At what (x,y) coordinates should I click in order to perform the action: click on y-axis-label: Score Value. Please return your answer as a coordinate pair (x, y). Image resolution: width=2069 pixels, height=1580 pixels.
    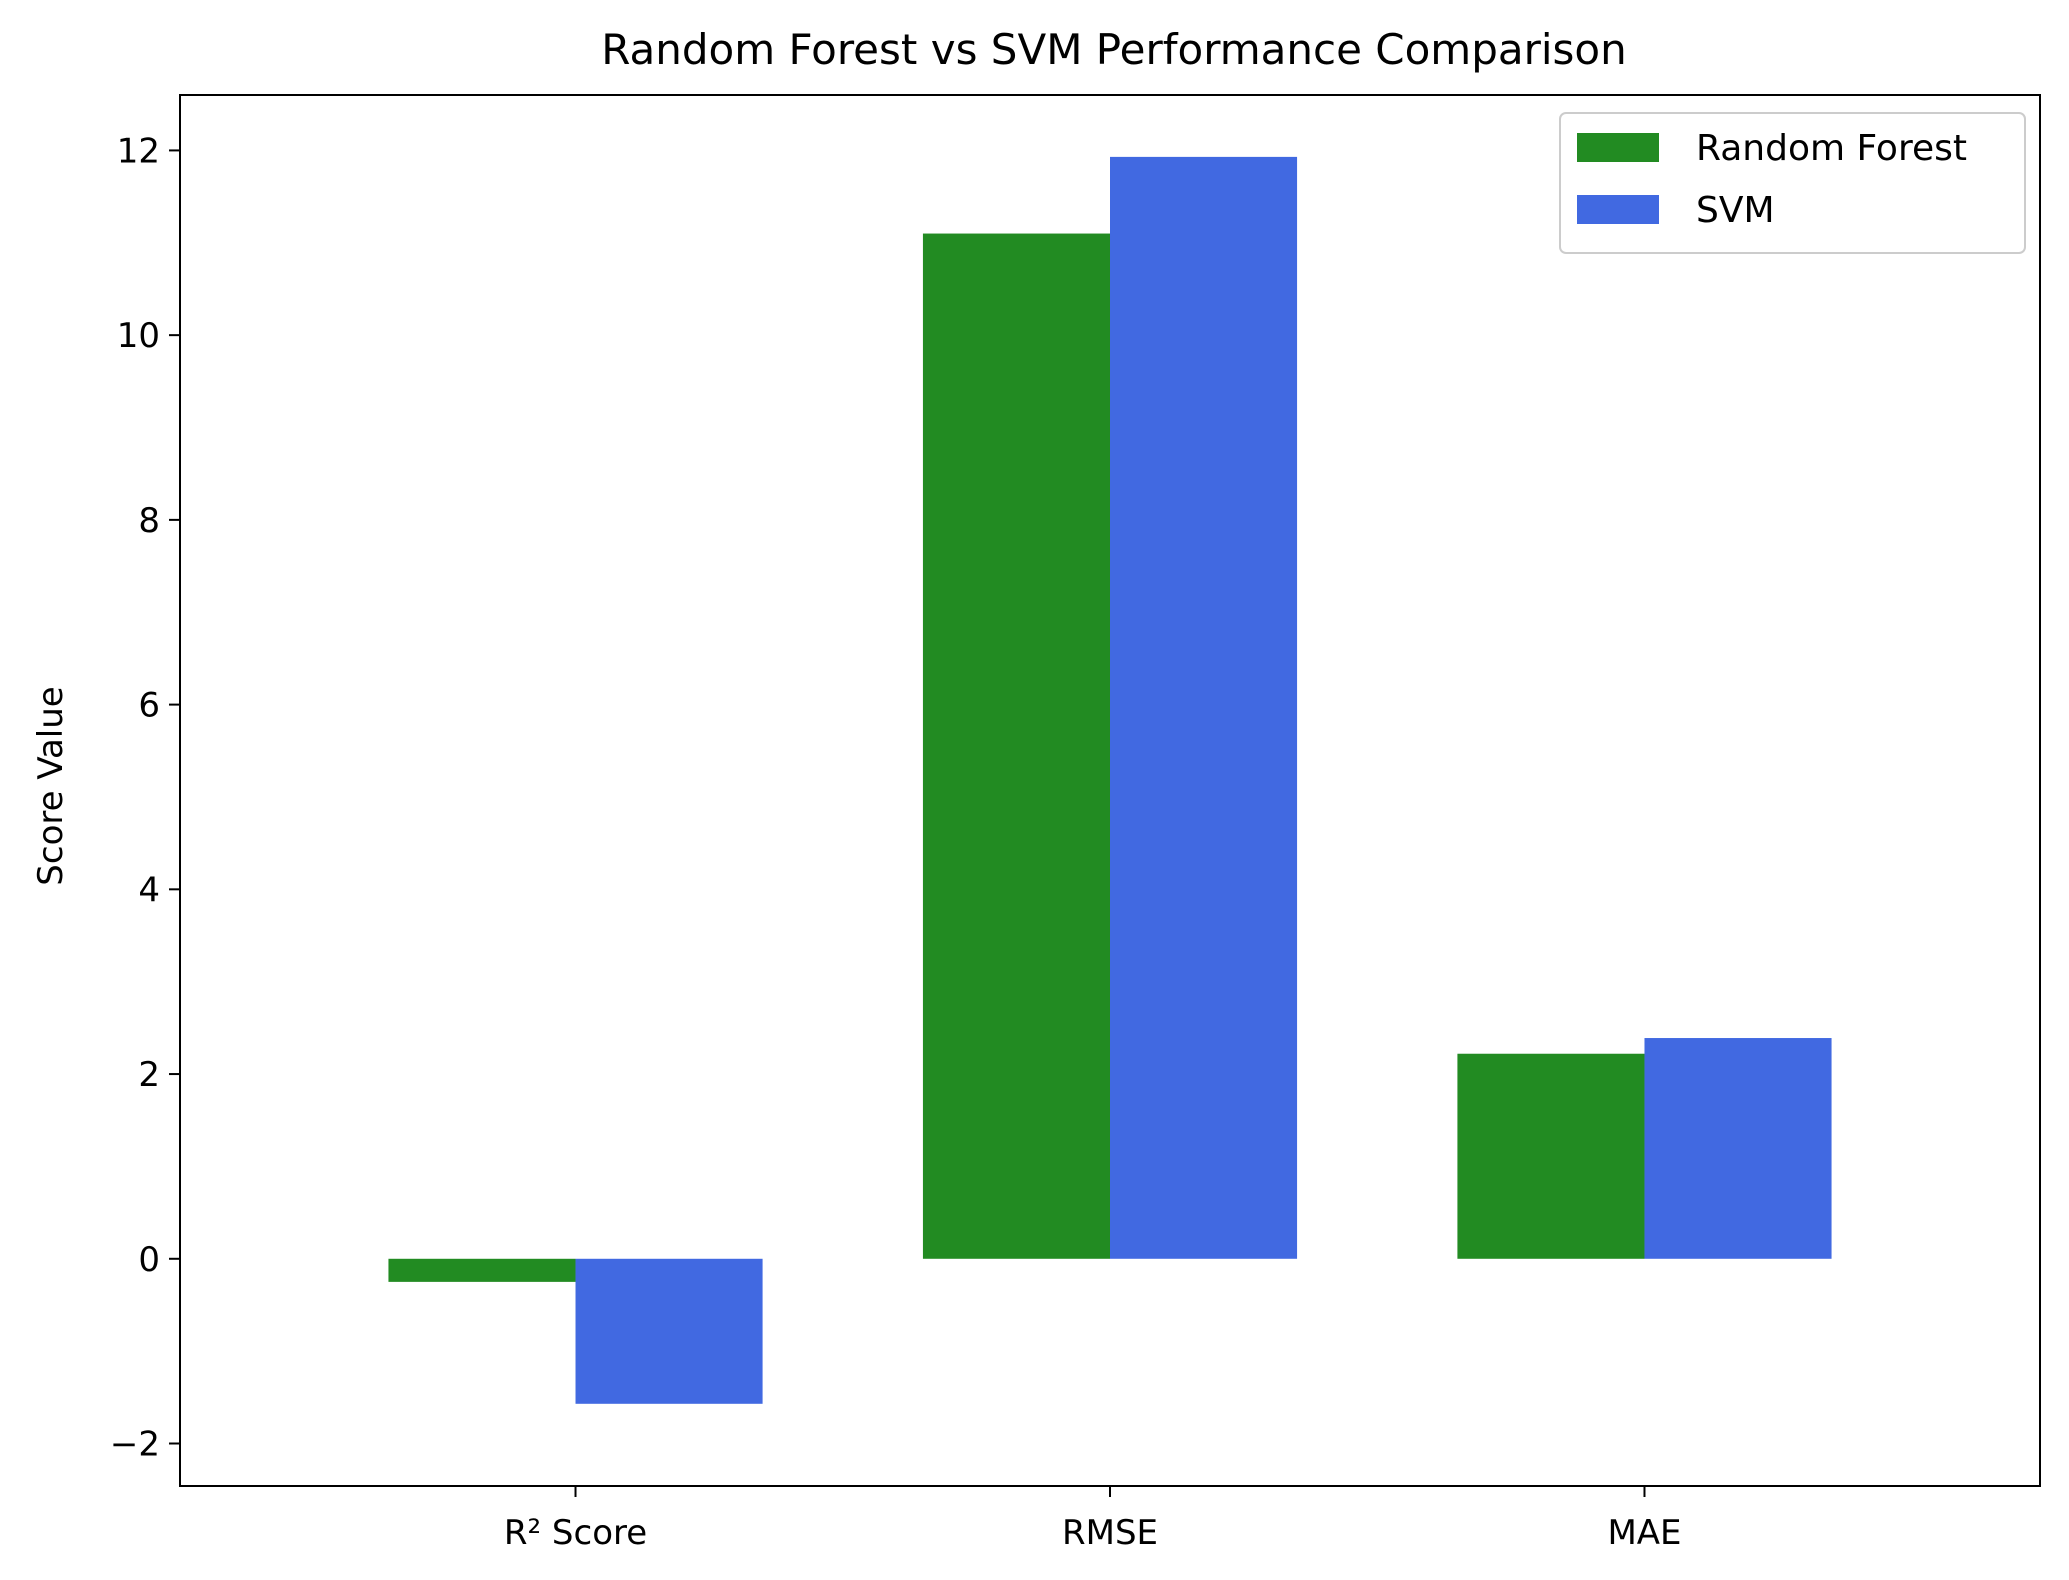
    Looking at the image, I should click on (51, 785).